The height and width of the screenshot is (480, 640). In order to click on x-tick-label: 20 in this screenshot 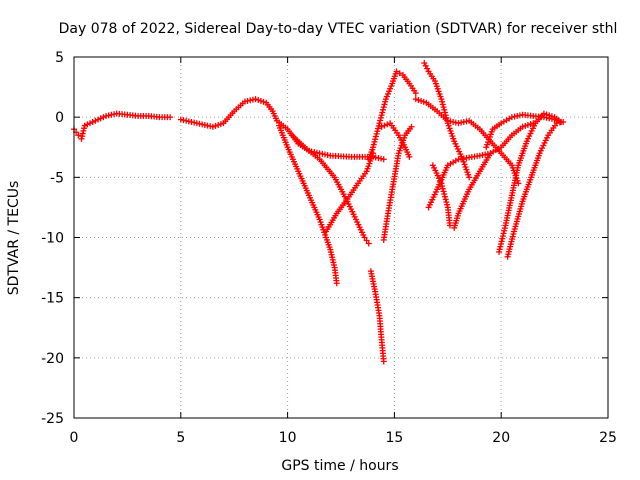, I will do `click(501, 438)`.